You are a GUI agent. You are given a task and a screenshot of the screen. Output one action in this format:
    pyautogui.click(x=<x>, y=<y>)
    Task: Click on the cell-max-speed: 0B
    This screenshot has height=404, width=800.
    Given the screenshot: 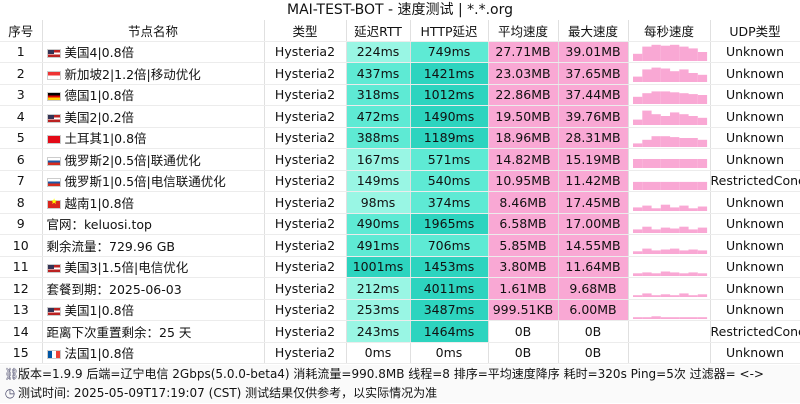 What is the action you would take?
    pyautogui.click(x=593, y=353)
    